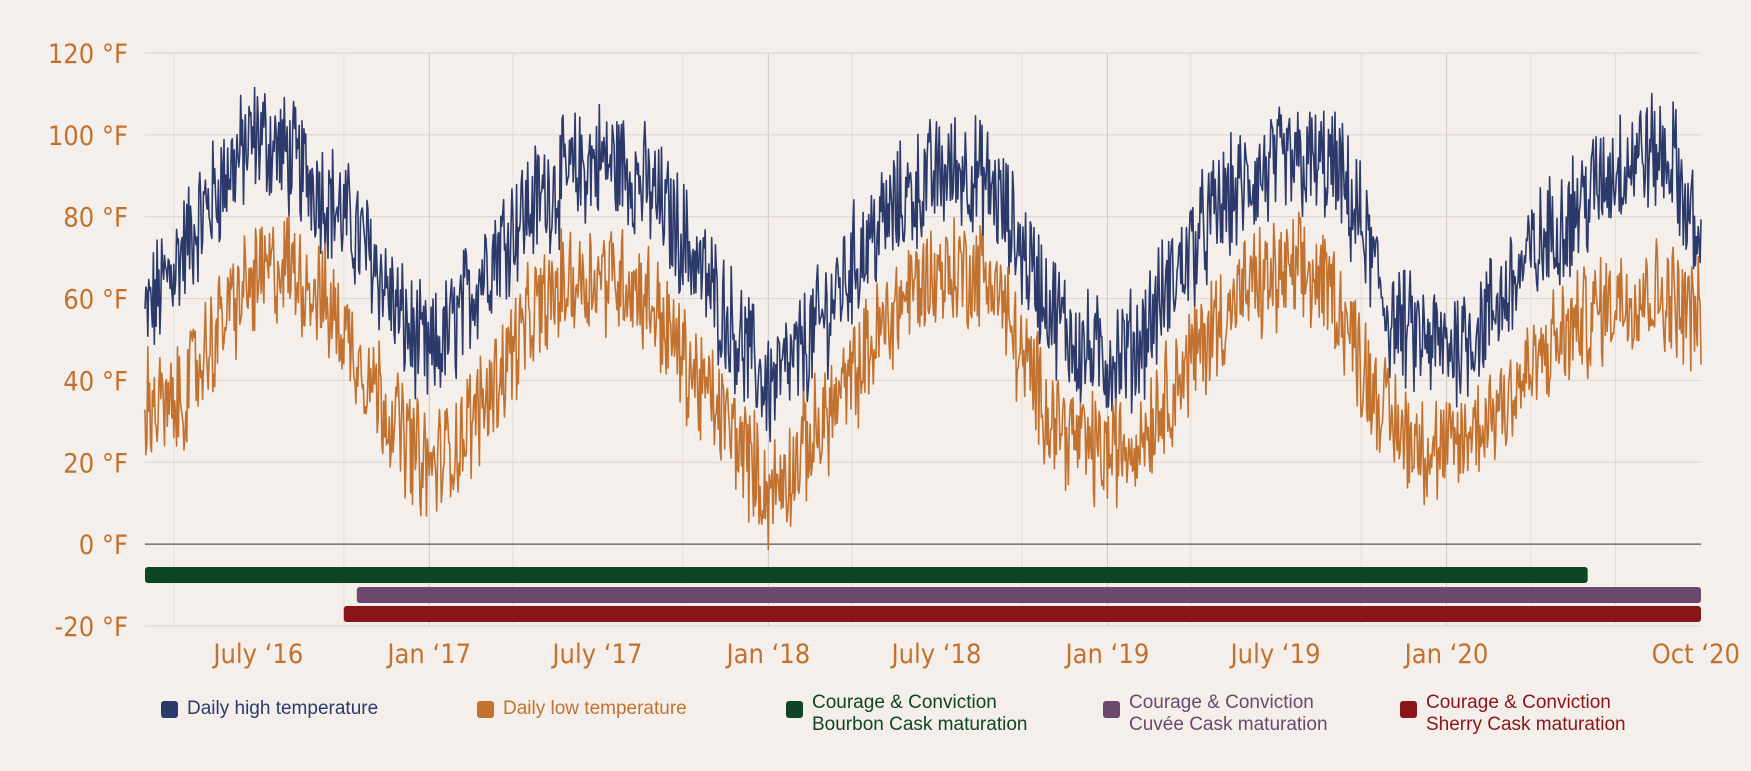 This screenshot has width=1751, height=771. I want to click on legend-label-cuvee-1: Courage & Conviction, so click(1221, 702).